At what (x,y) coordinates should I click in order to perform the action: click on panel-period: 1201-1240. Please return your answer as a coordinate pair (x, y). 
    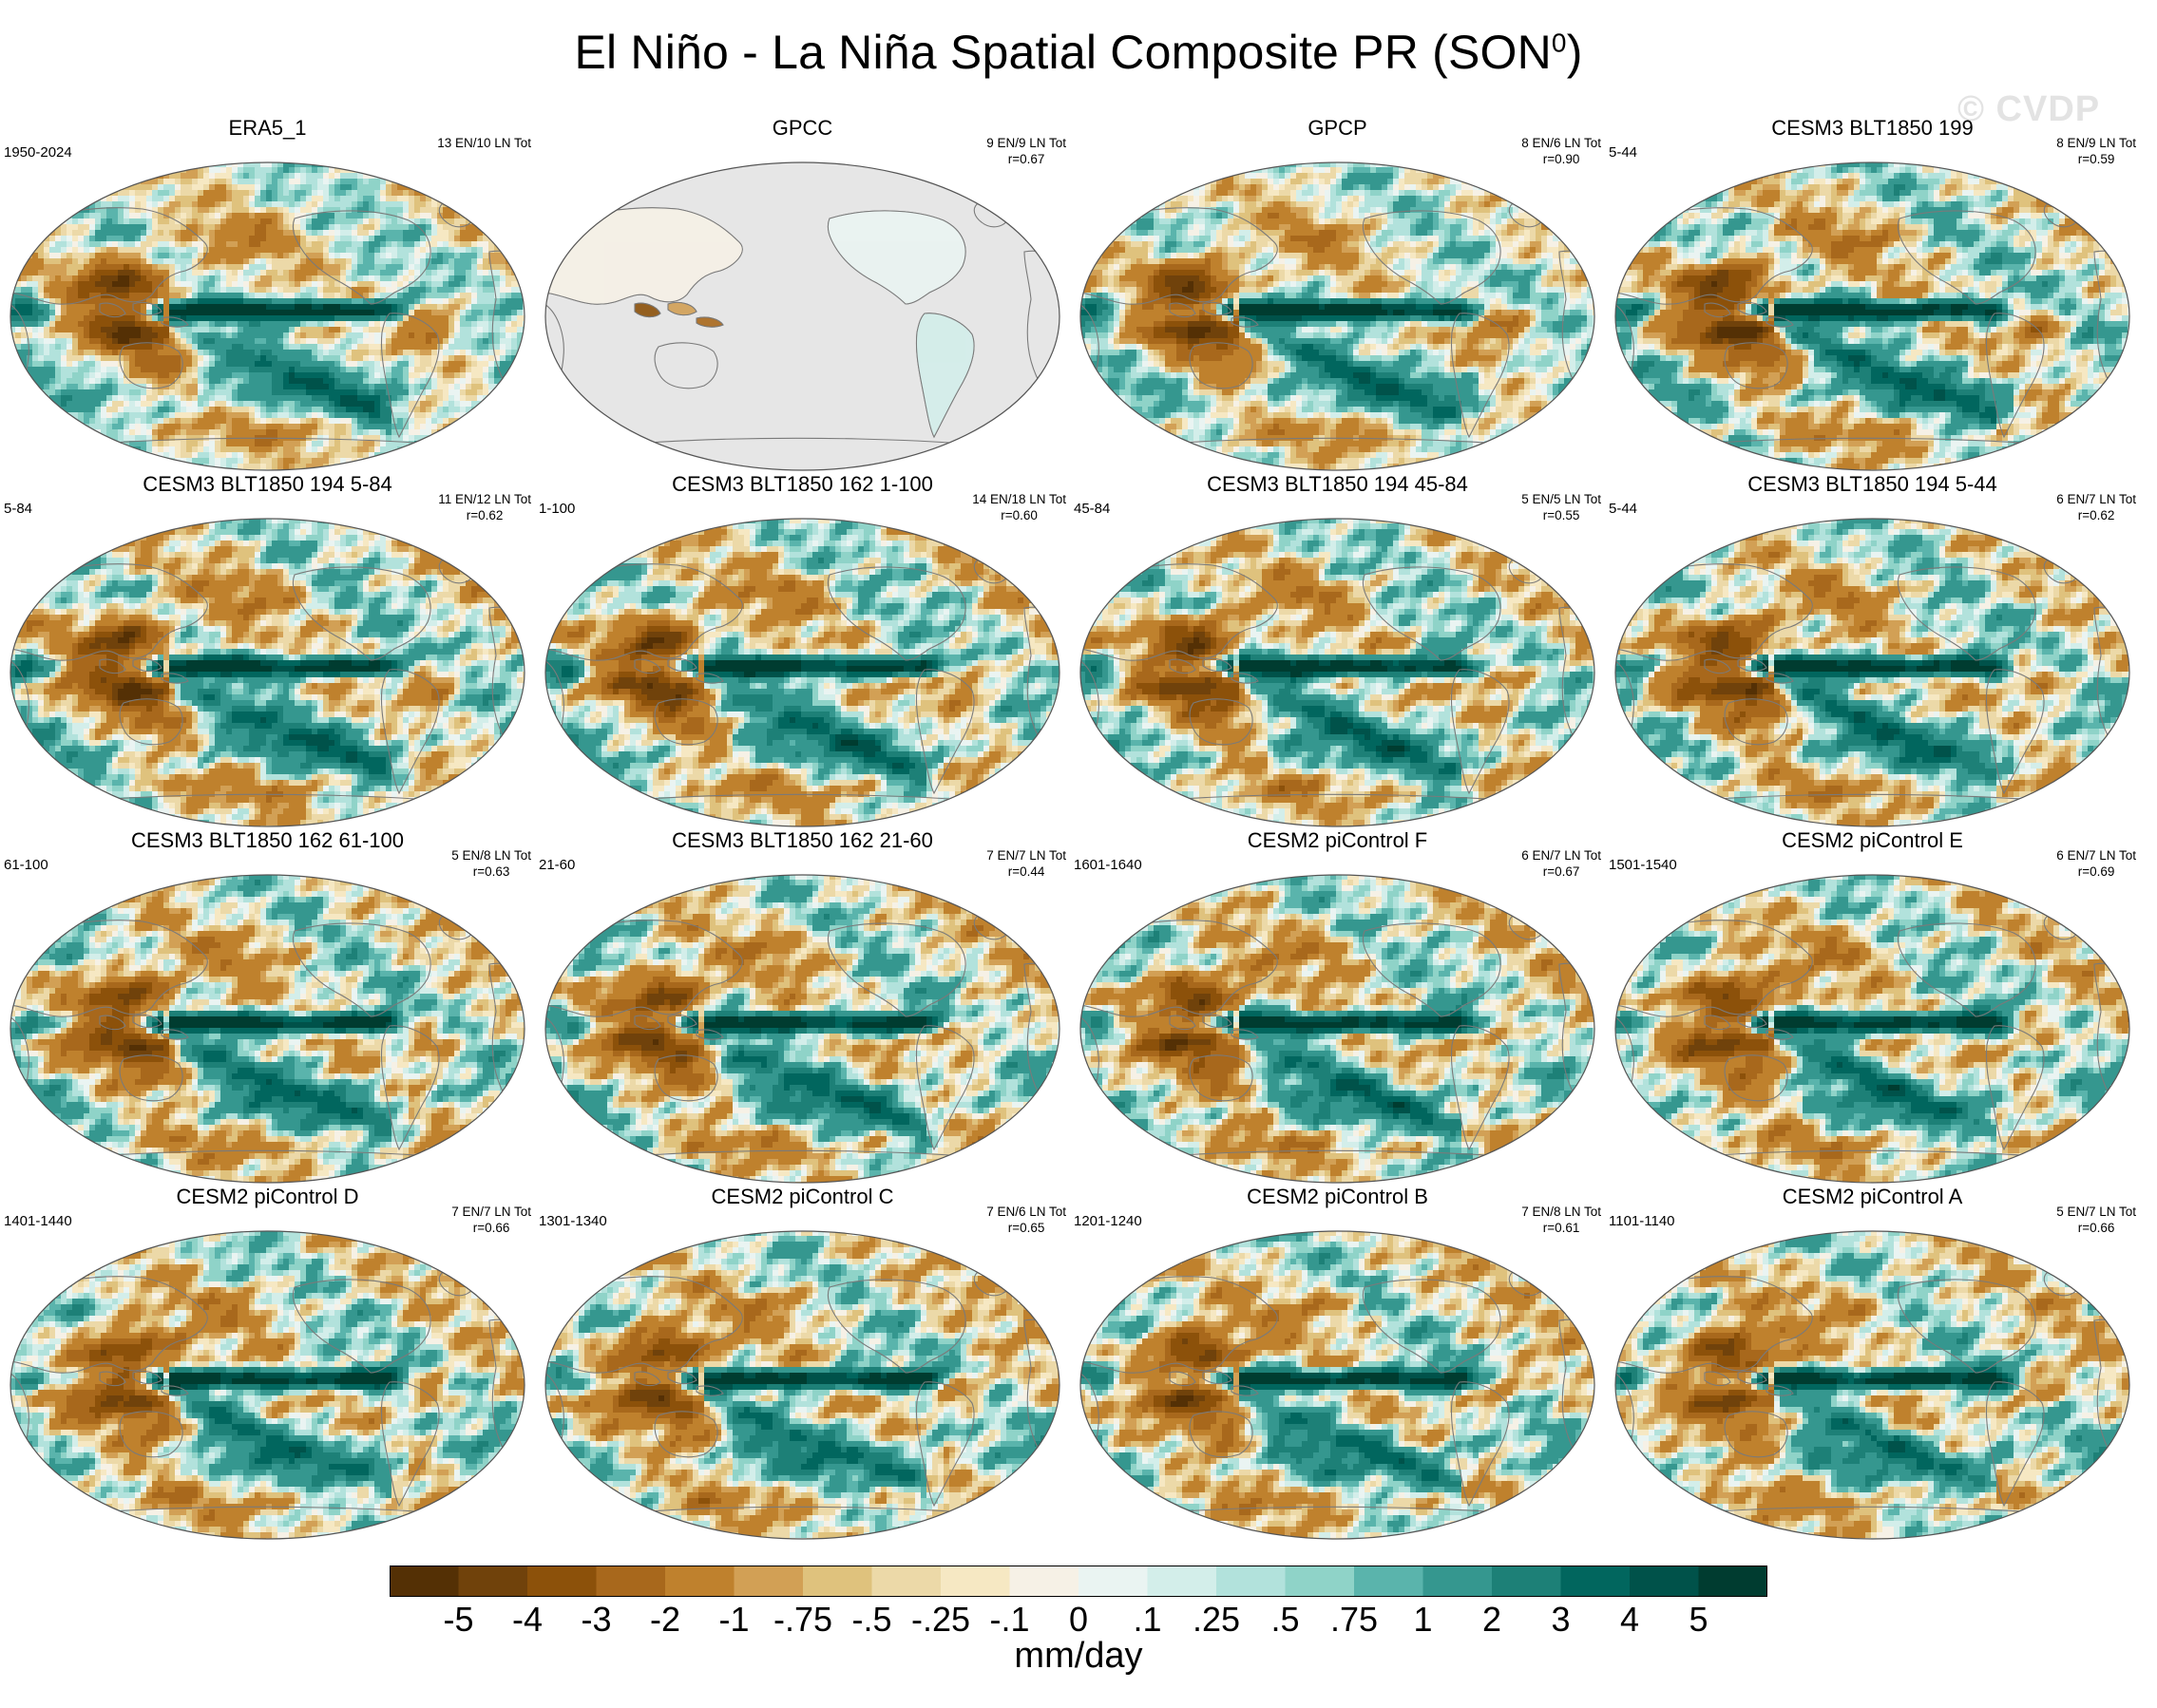
    Looking at the image, I should click on (1108, 1221).